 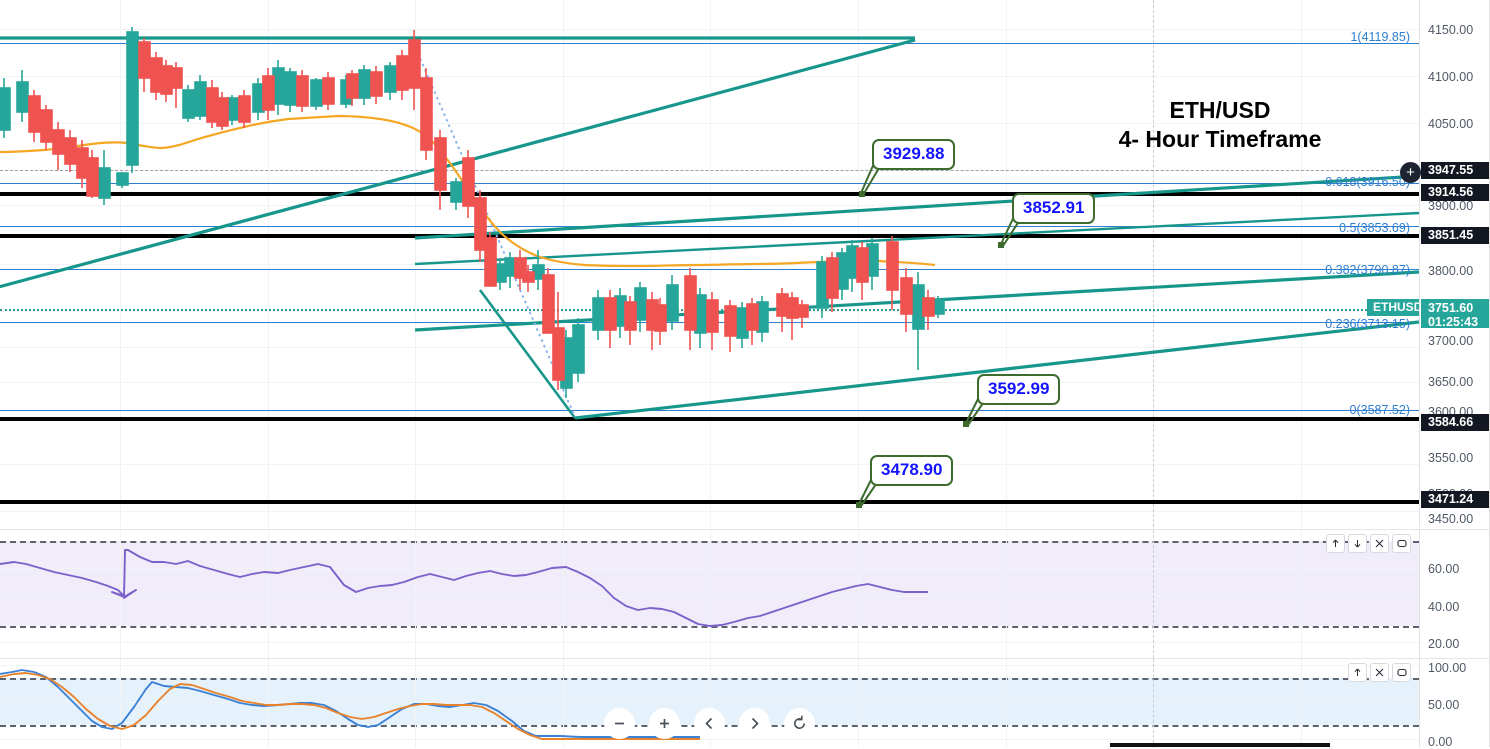 What do you see at coordinates (1444, 644) in the screenshot?
I see `rsi-tick: 20.00` at bounding box center [1444, 644].